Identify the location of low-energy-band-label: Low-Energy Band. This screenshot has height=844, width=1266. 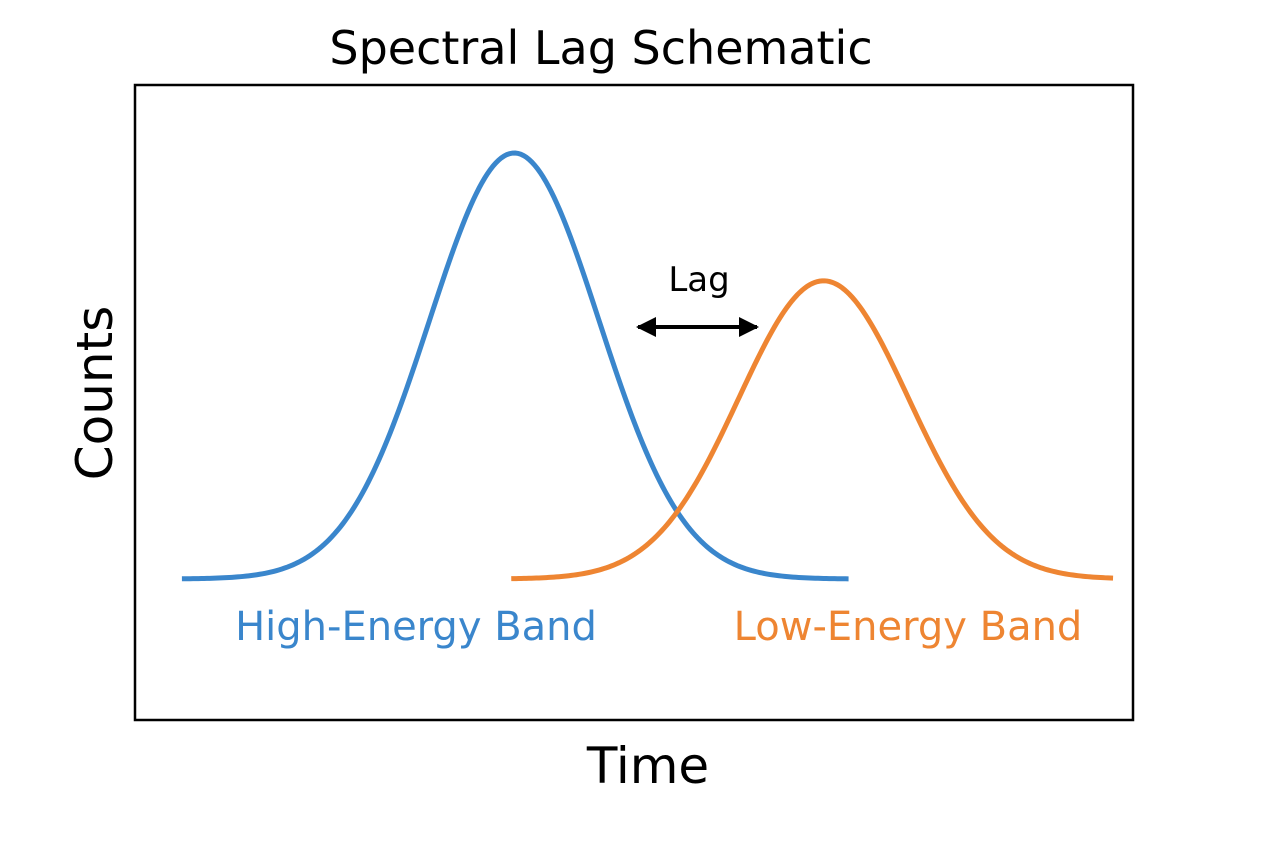
(908, 627).